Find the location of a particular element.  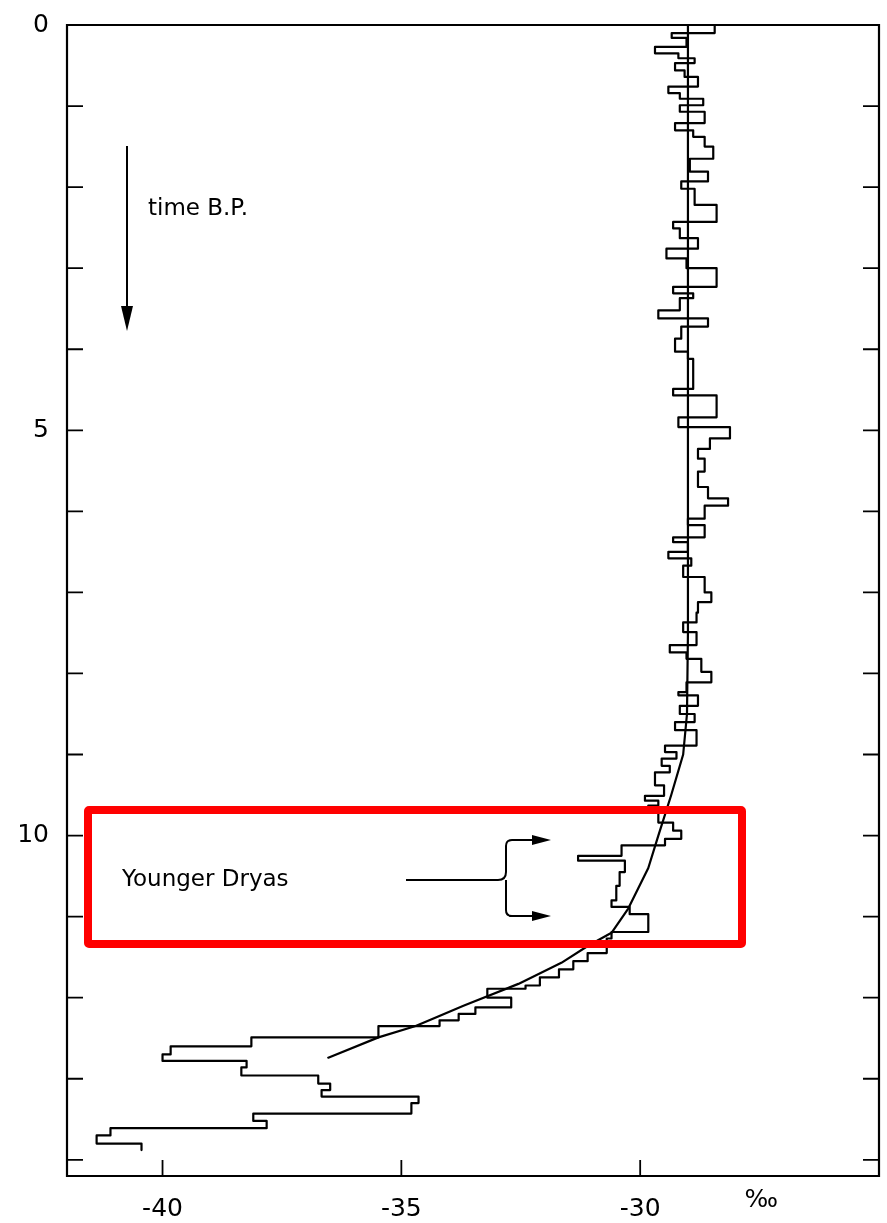

annotation: time B.P. is located at coordinates (198, 206).